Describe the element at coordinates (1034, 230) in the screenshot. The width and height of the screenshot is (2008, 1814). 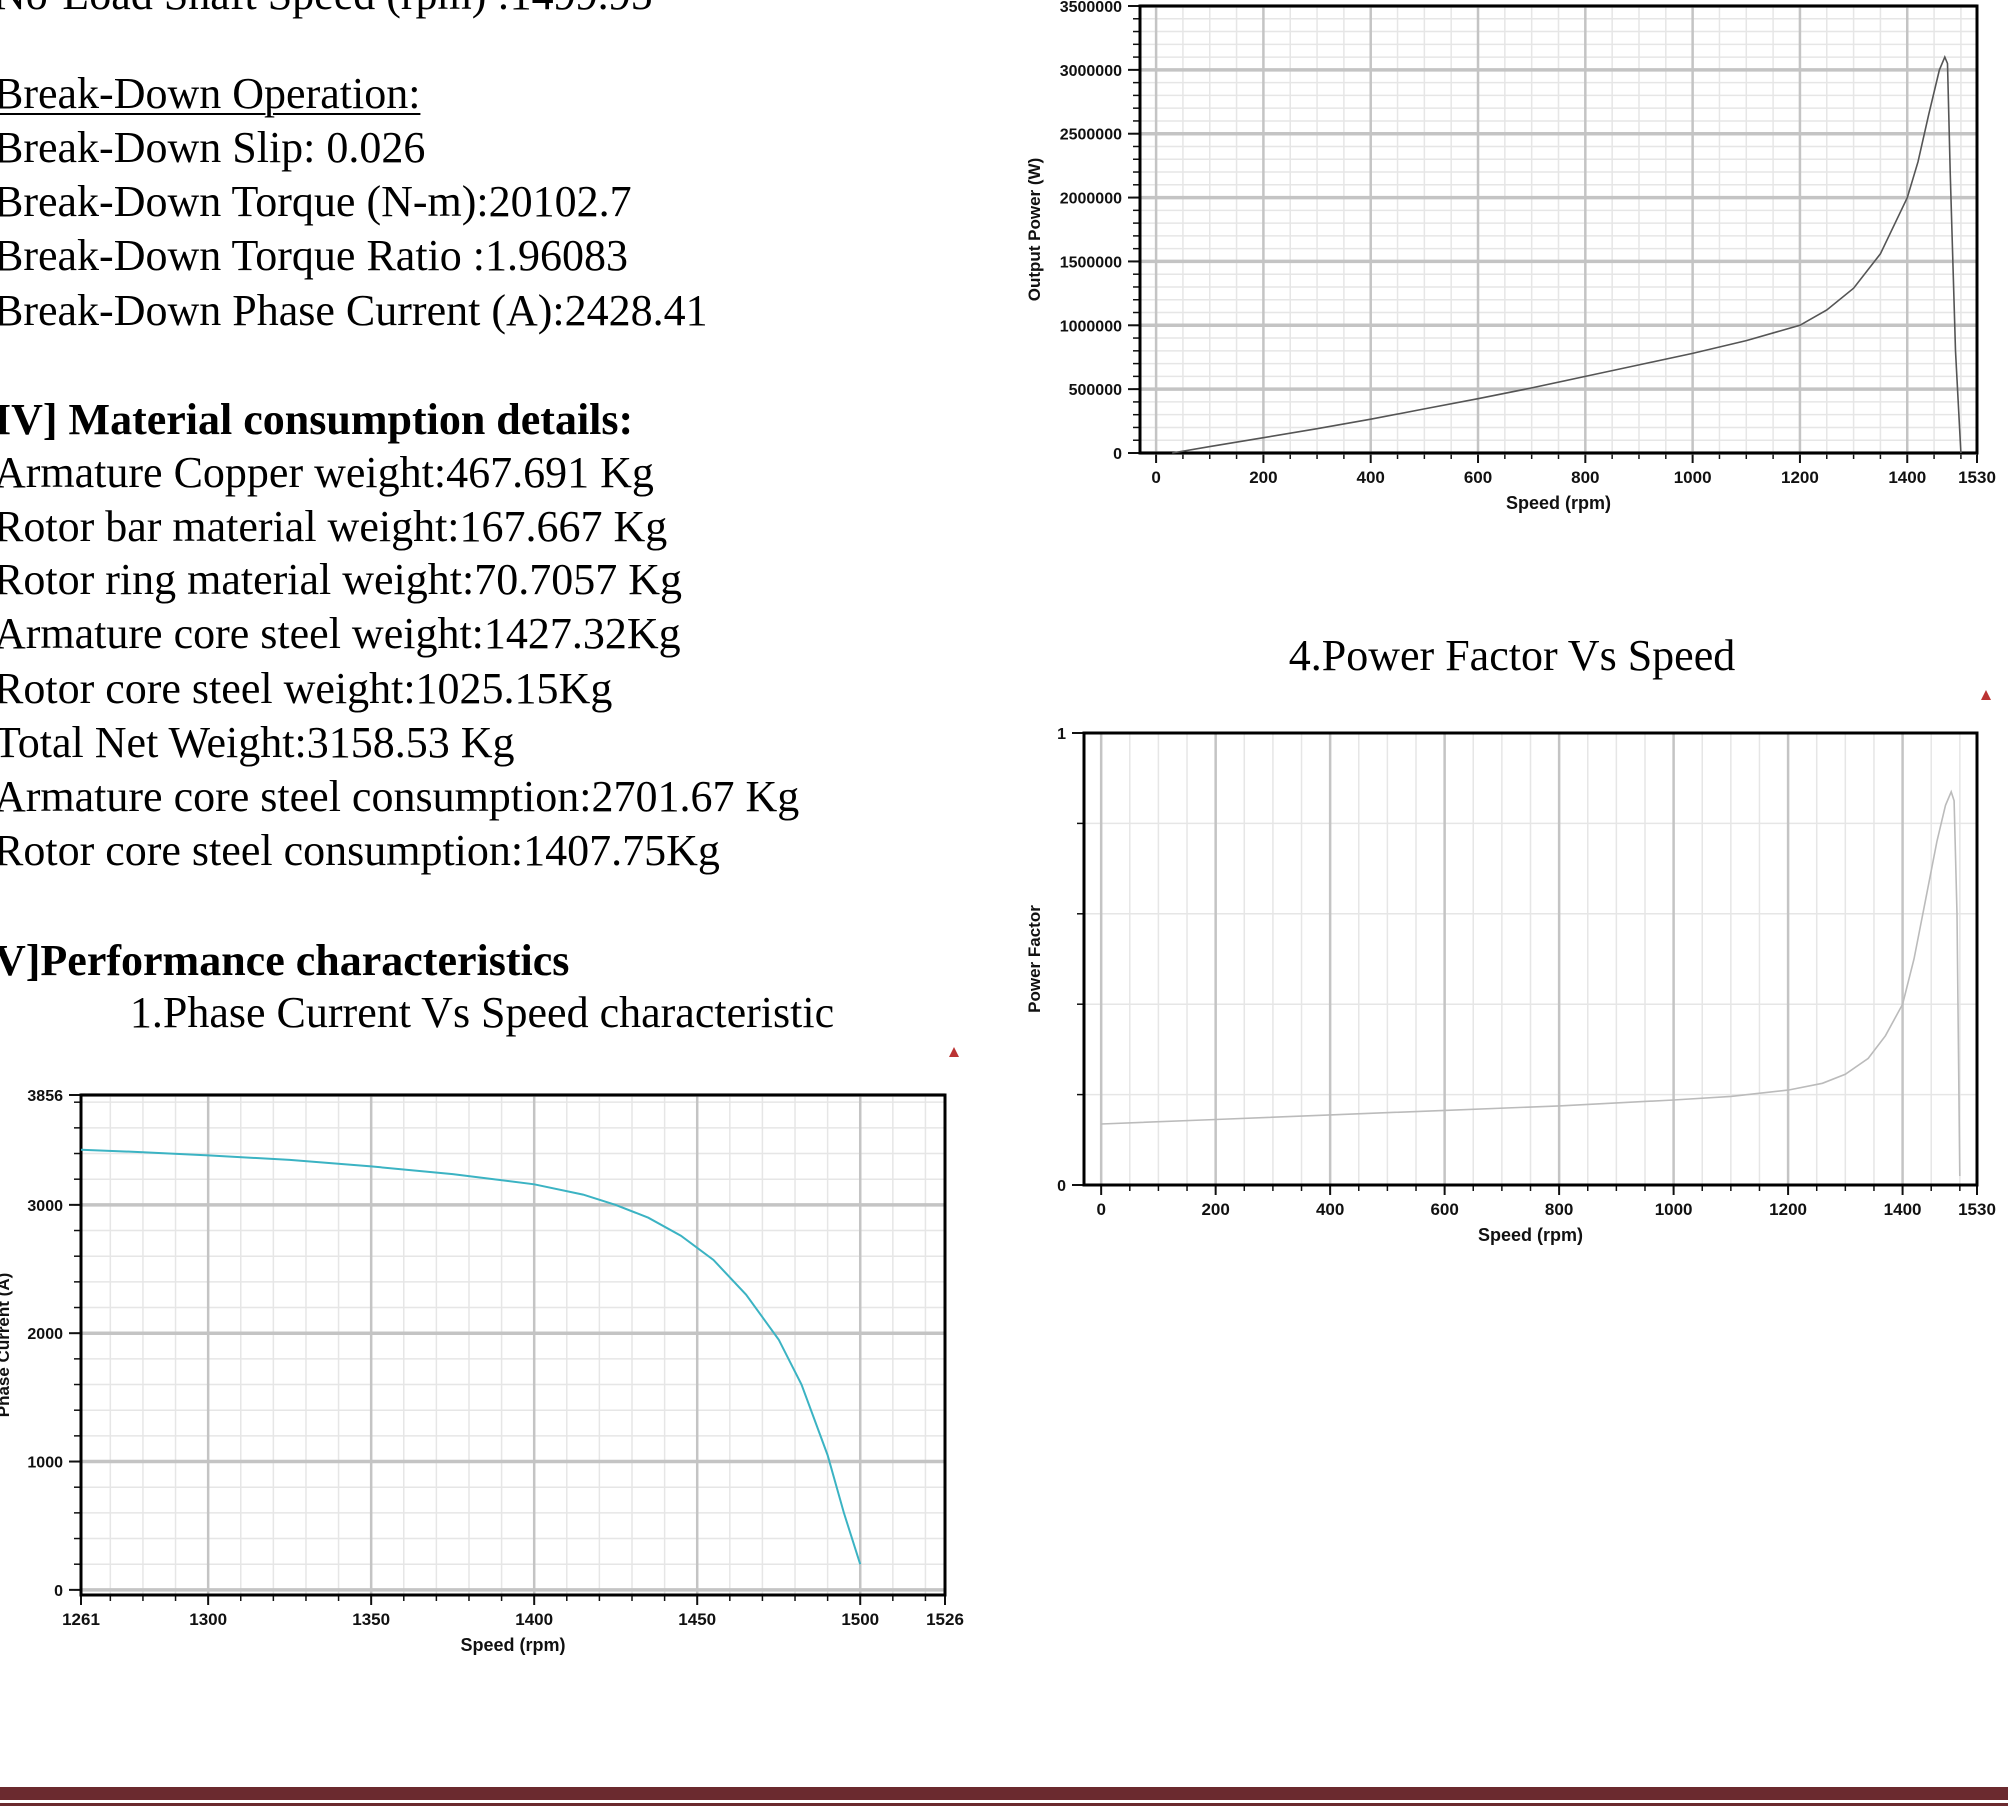
I see `y-axis-label: Output Power (W)` at that location.